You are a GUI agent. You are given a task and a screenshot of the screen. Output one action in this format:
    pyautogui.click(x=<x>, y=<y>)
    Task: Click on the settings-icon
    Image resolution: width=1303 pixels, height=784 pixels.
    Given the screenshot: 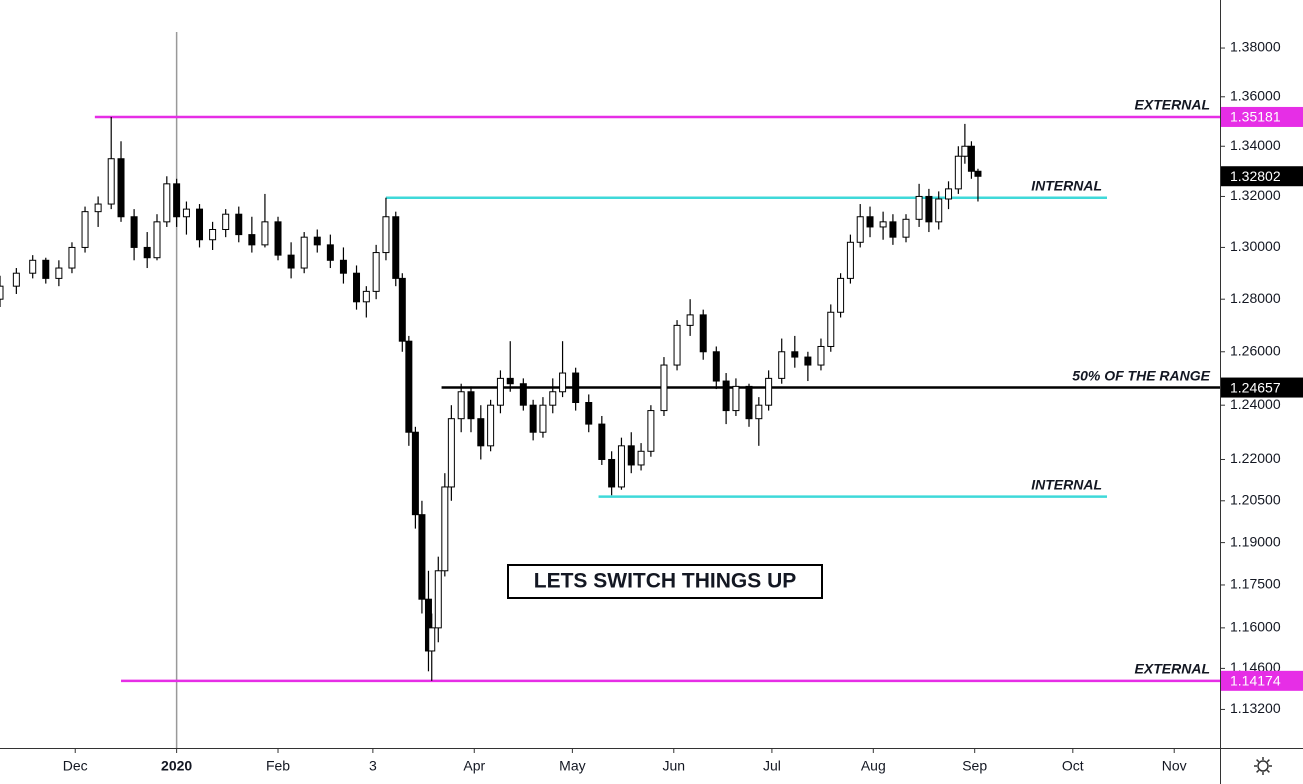 What is the action you would take?
    pyautogui.click(x=1263, y=766)
    